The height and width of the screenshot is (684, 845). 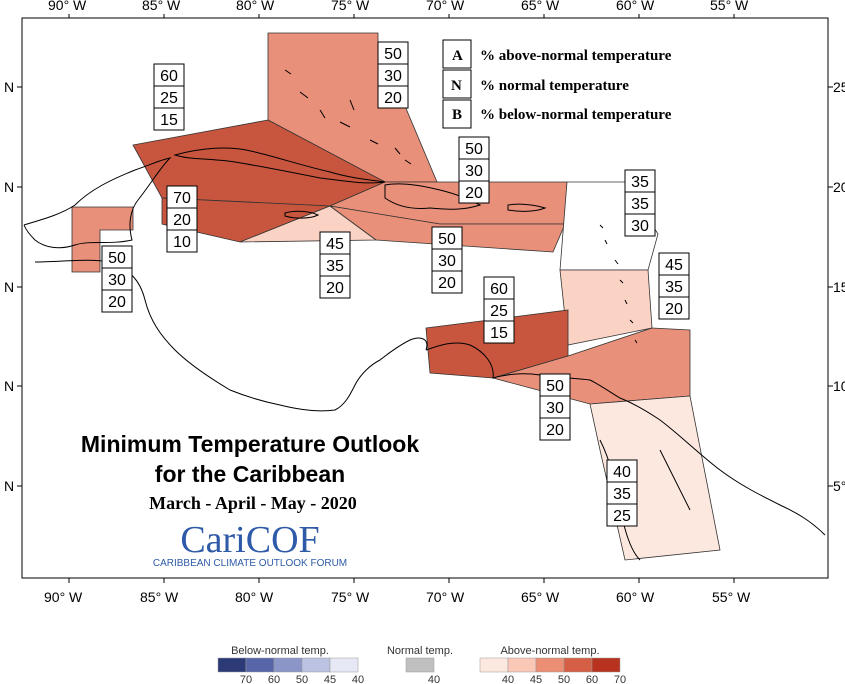 What do you see at coordinates (117, 280) in the screenshot?
I see `prob-value-belize-n: 30` at bounding box center [117, 280].